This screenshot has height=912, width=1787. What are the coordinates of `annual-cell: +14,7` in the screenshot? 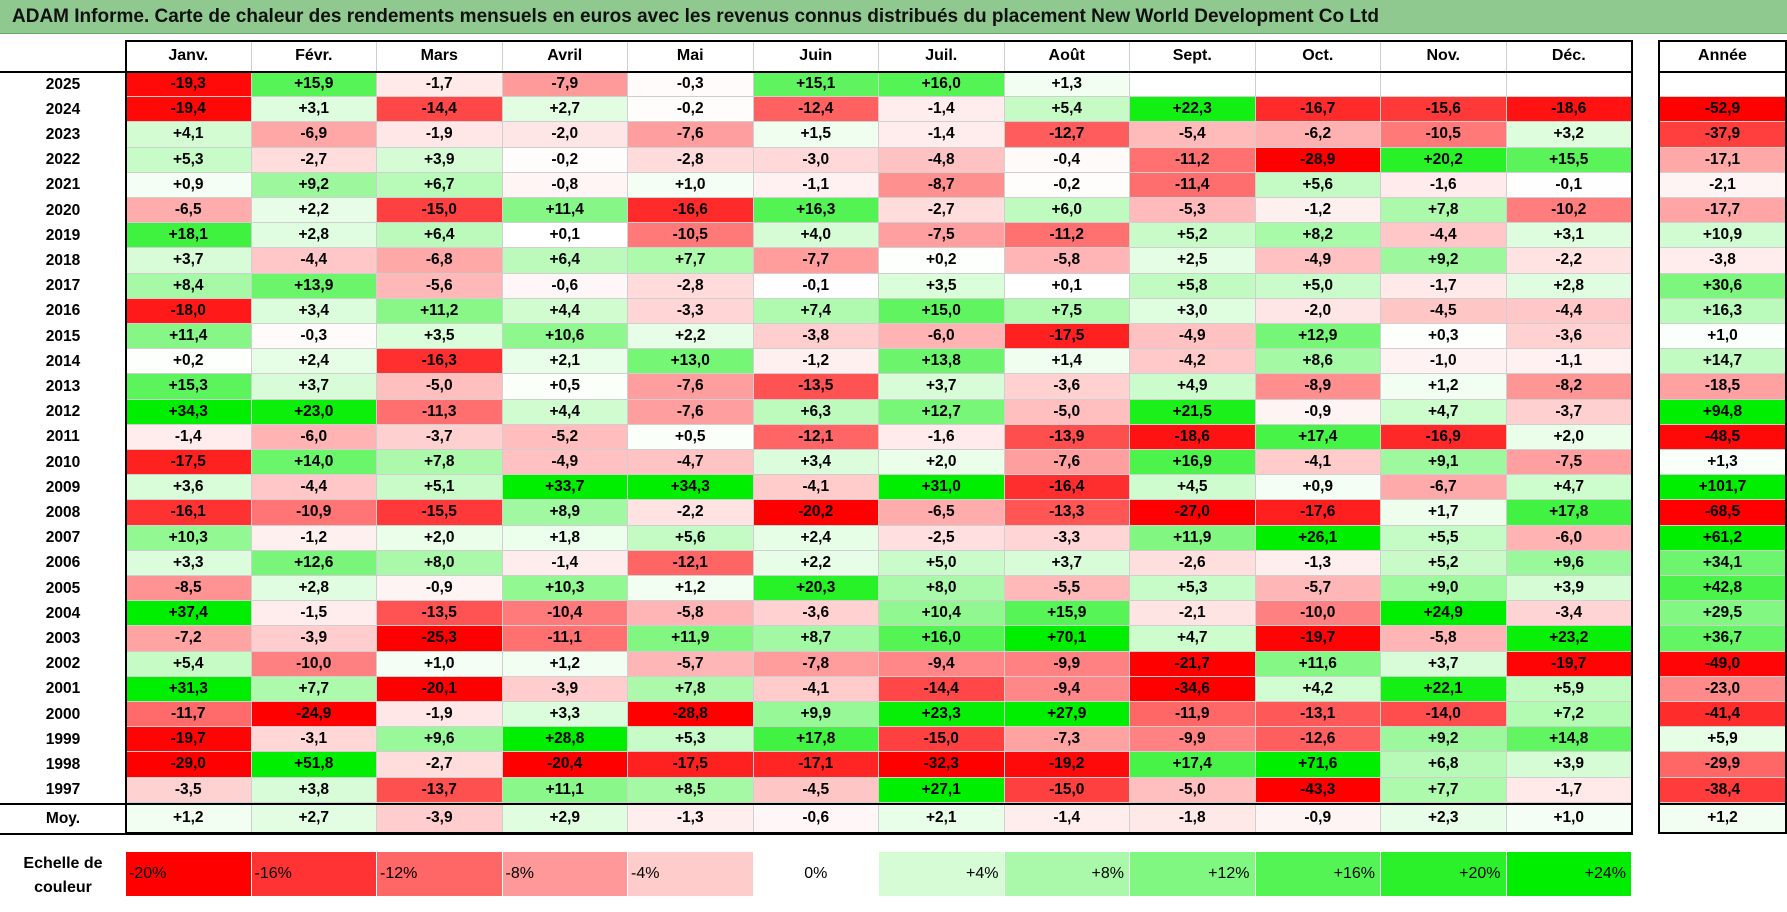 It's located at (1723, 362).